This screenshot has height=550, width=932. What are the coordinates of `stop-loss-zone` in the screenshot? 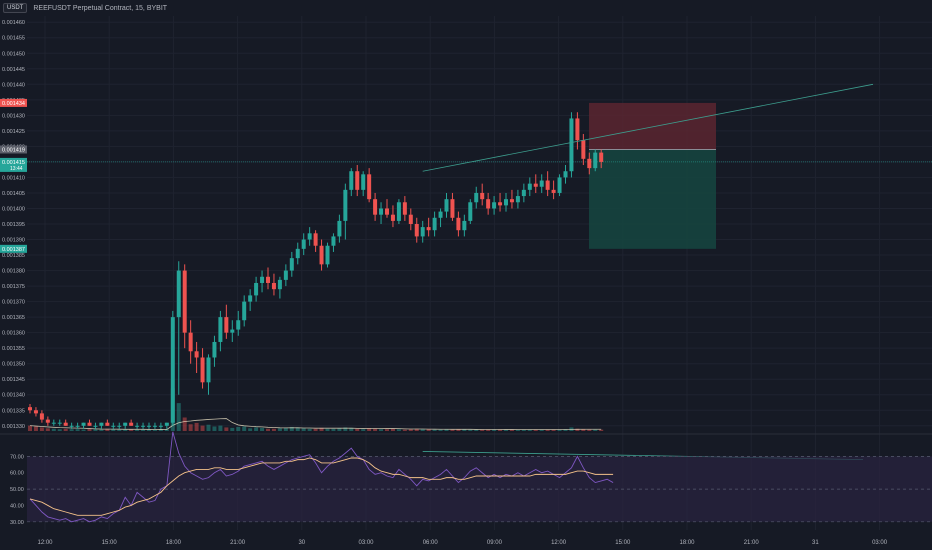 It's located at (652, 126).